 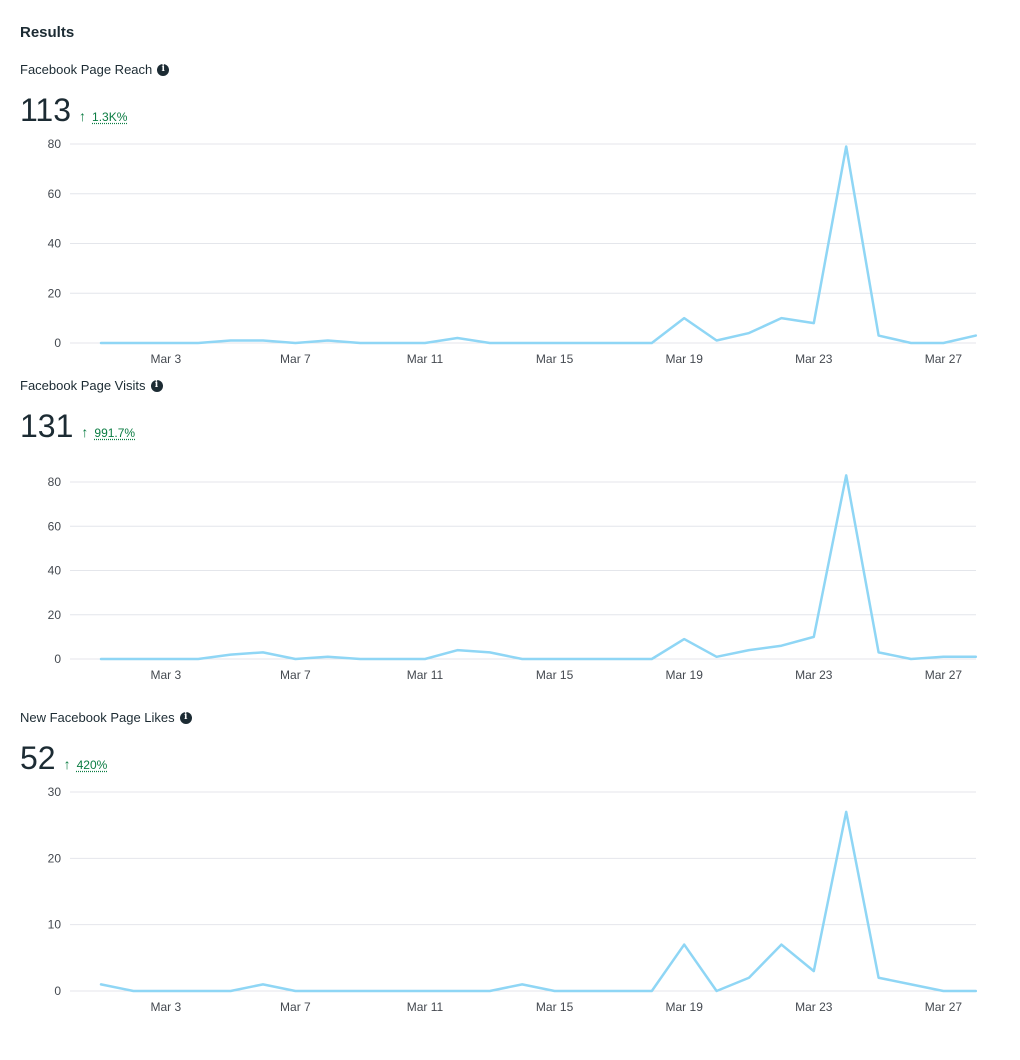 I want to click on change-percent: 1.3K%, so click(x=110, y=117).